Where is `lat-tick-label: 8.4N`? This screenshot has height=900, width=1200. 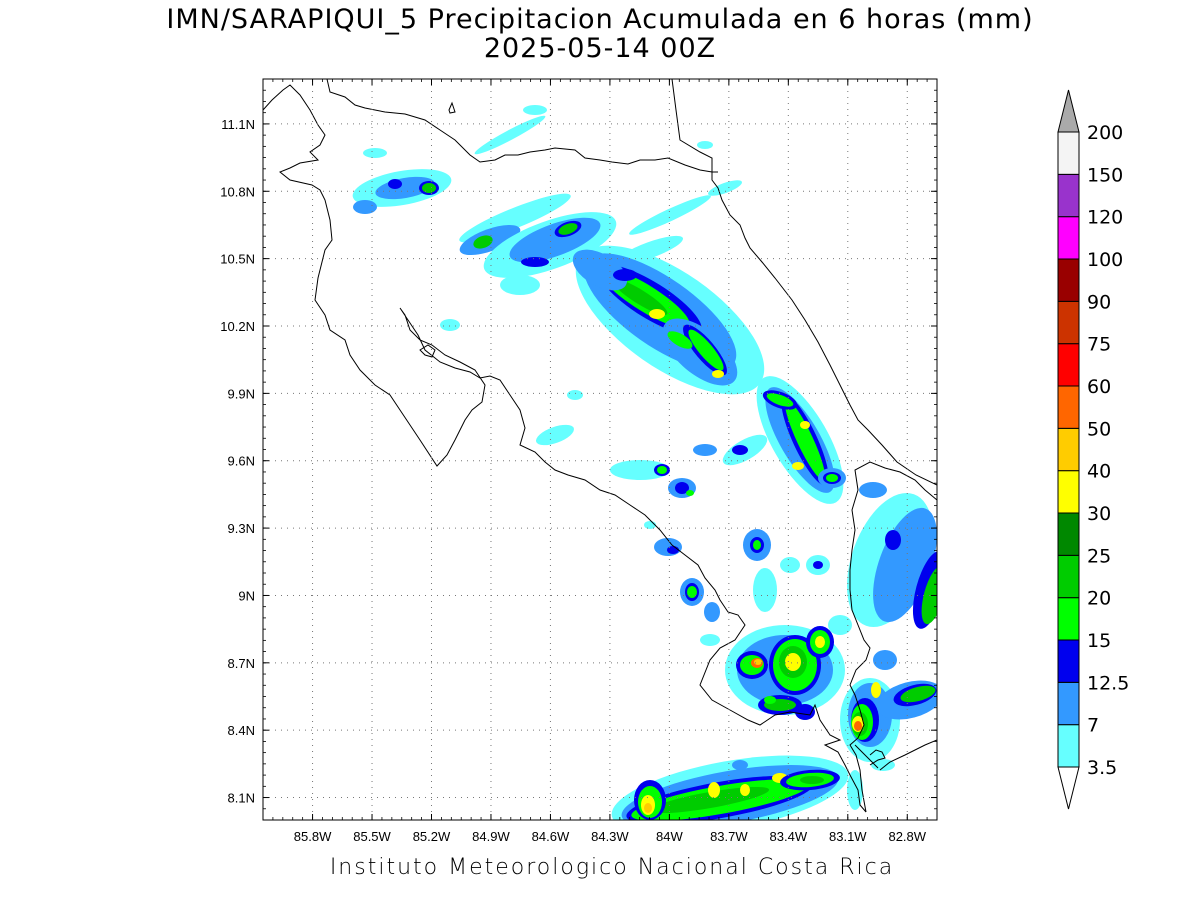
lat-tick-label: 8.4N is located at coordinates (241, 730).